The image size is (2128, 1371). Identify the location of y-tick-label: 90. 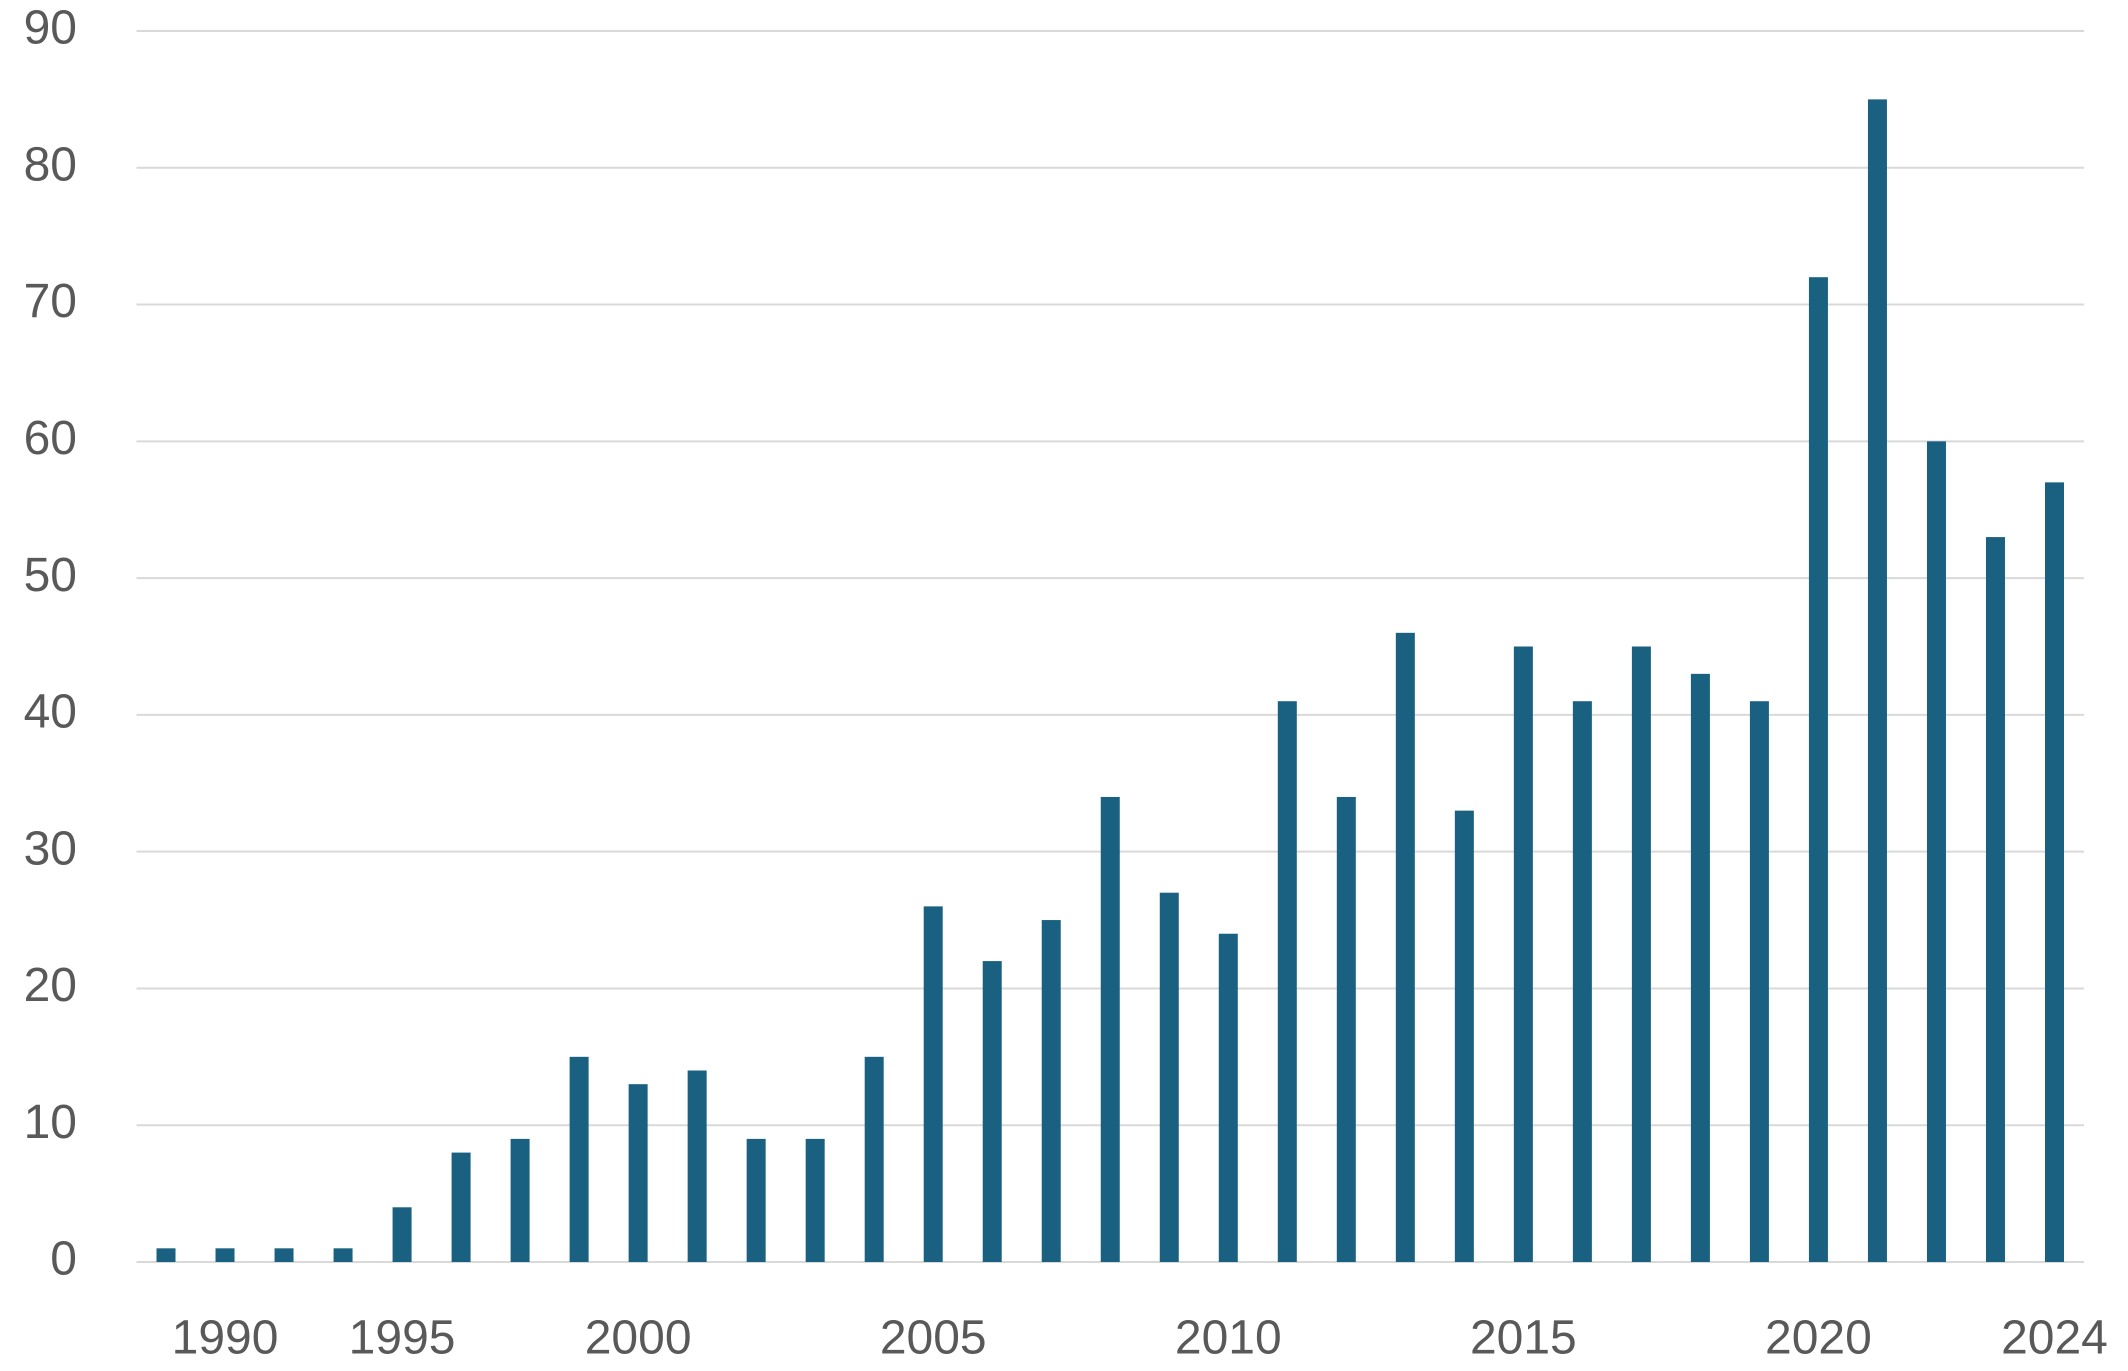
(50, 28).